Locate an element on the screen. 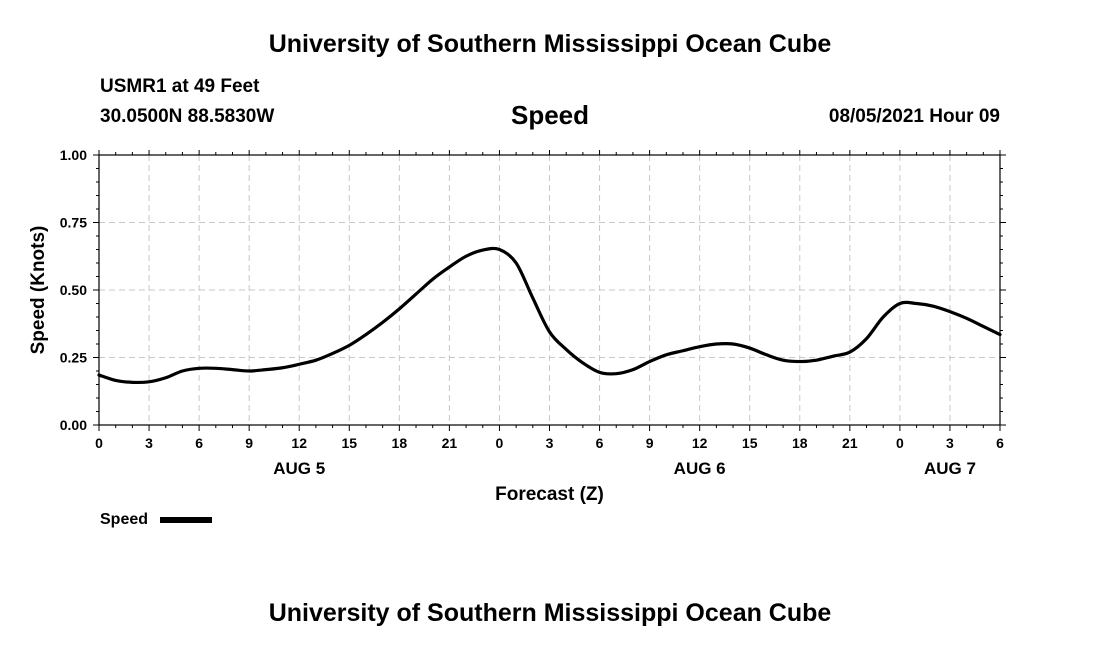  variable-title: Speed is located at coordinates (550, 115).